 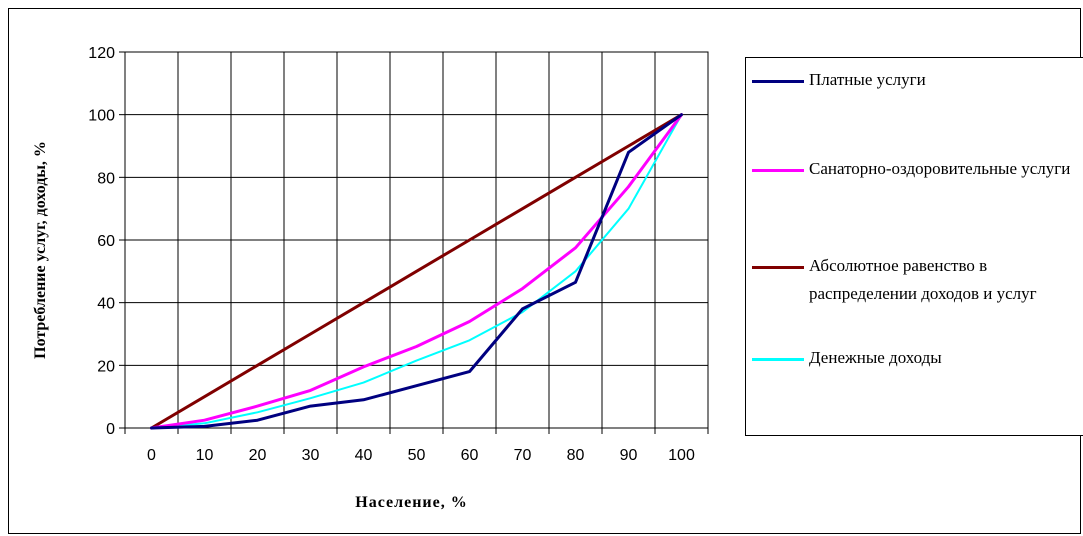 What do you see at coordinates (523, 455) in the screenshot?
I see `x-tick-label: 70` at bounding box center [523, 455].